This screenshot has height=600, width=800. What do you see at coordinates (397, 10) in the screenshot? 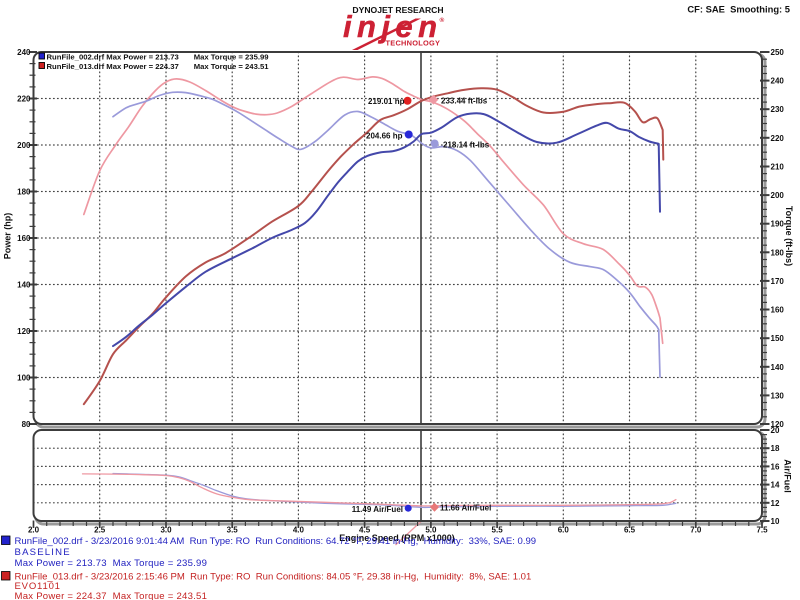
I see `svg-text: DYNOJET RESEARCH` at bounding box center [397, 10].